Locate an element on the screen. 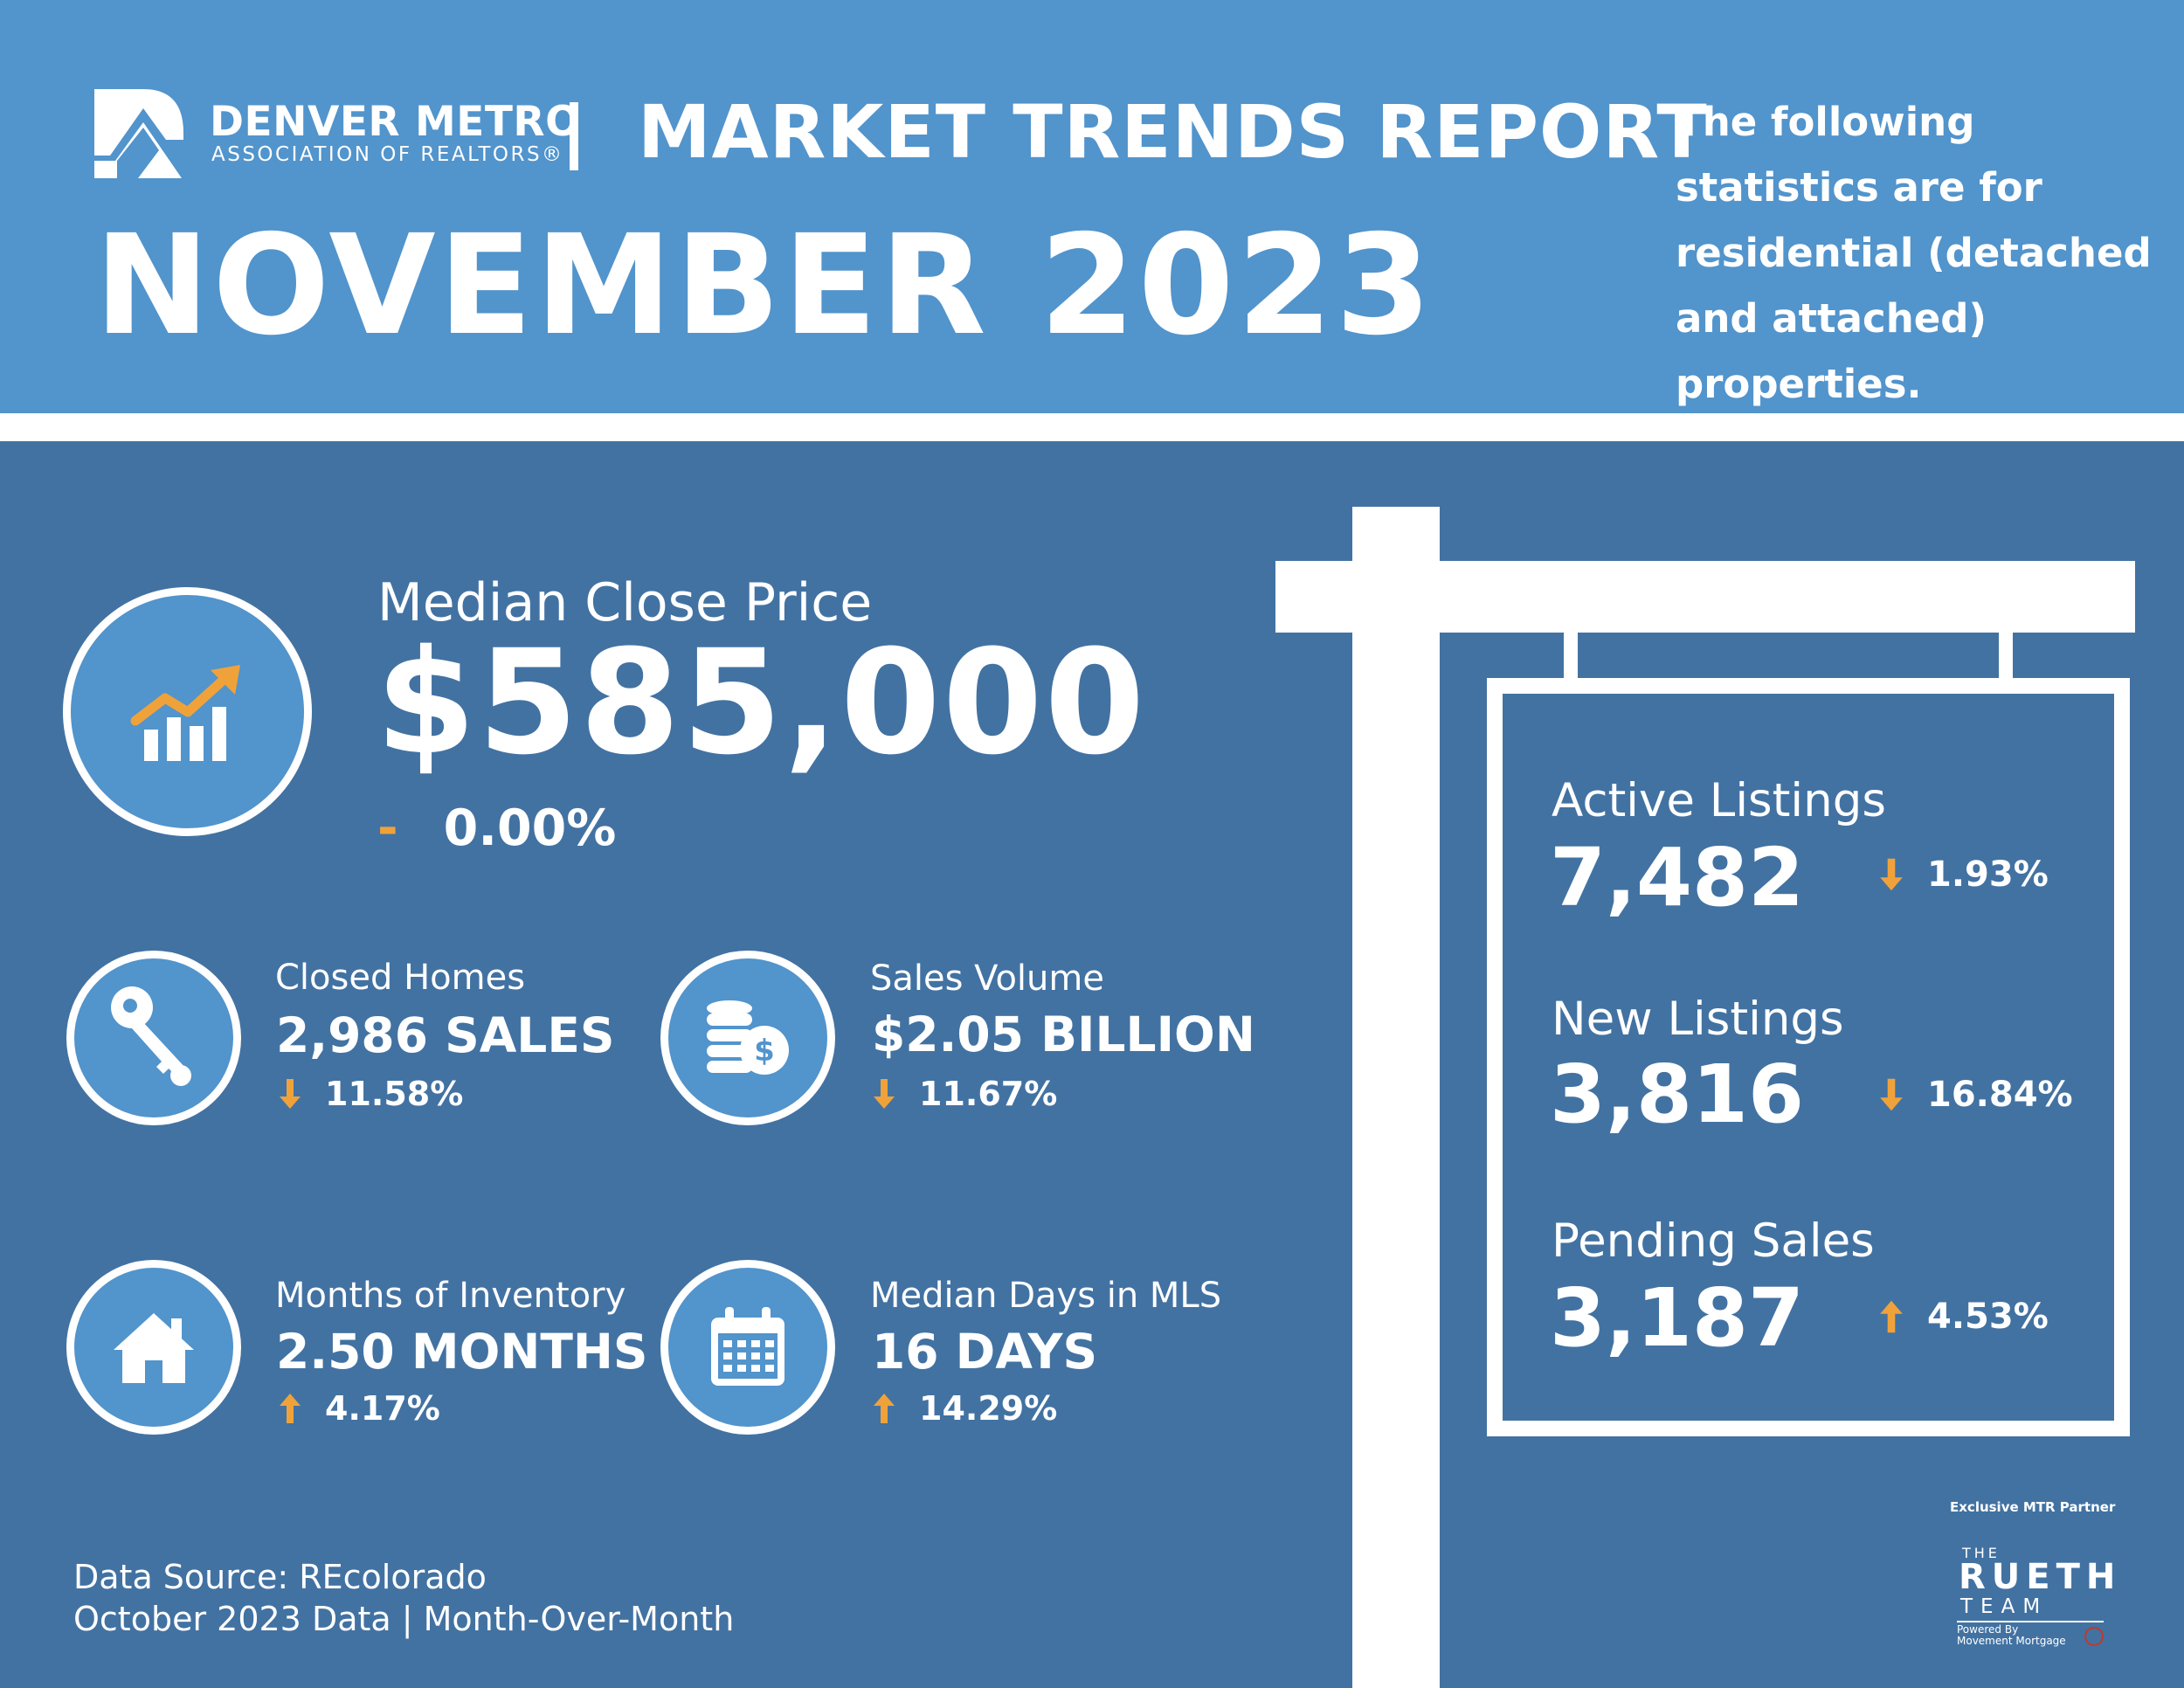 The image size is (2184, 1688). pending-sales-value: 3,187 is located at coordinates (1677, 1318).